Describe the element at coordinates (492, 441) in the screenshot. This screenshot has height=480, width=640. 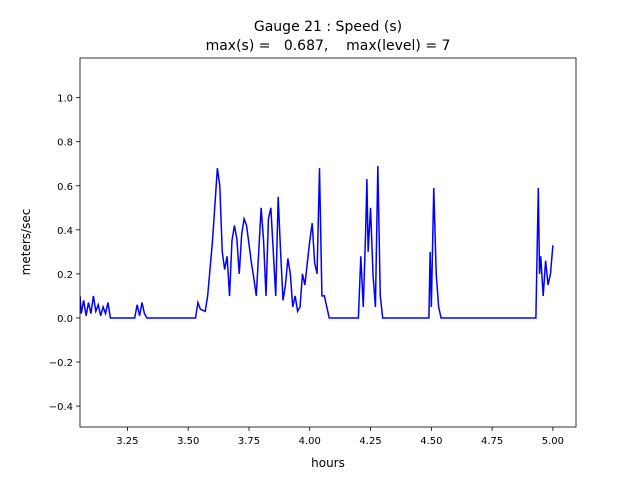
I see `x-tick-label: 4.75` at that location.